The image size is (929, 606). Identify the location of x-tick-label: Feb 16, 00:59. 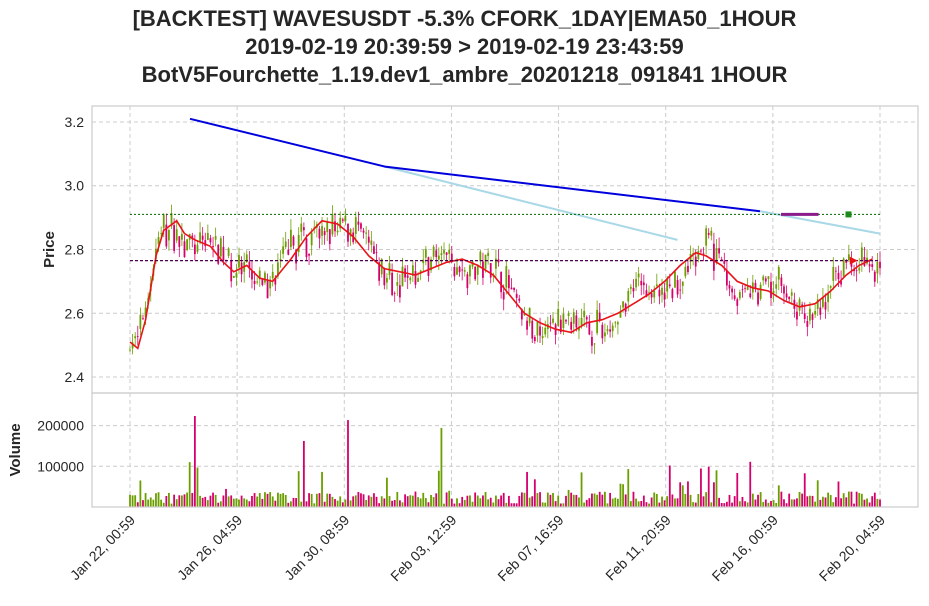
(745, 548).